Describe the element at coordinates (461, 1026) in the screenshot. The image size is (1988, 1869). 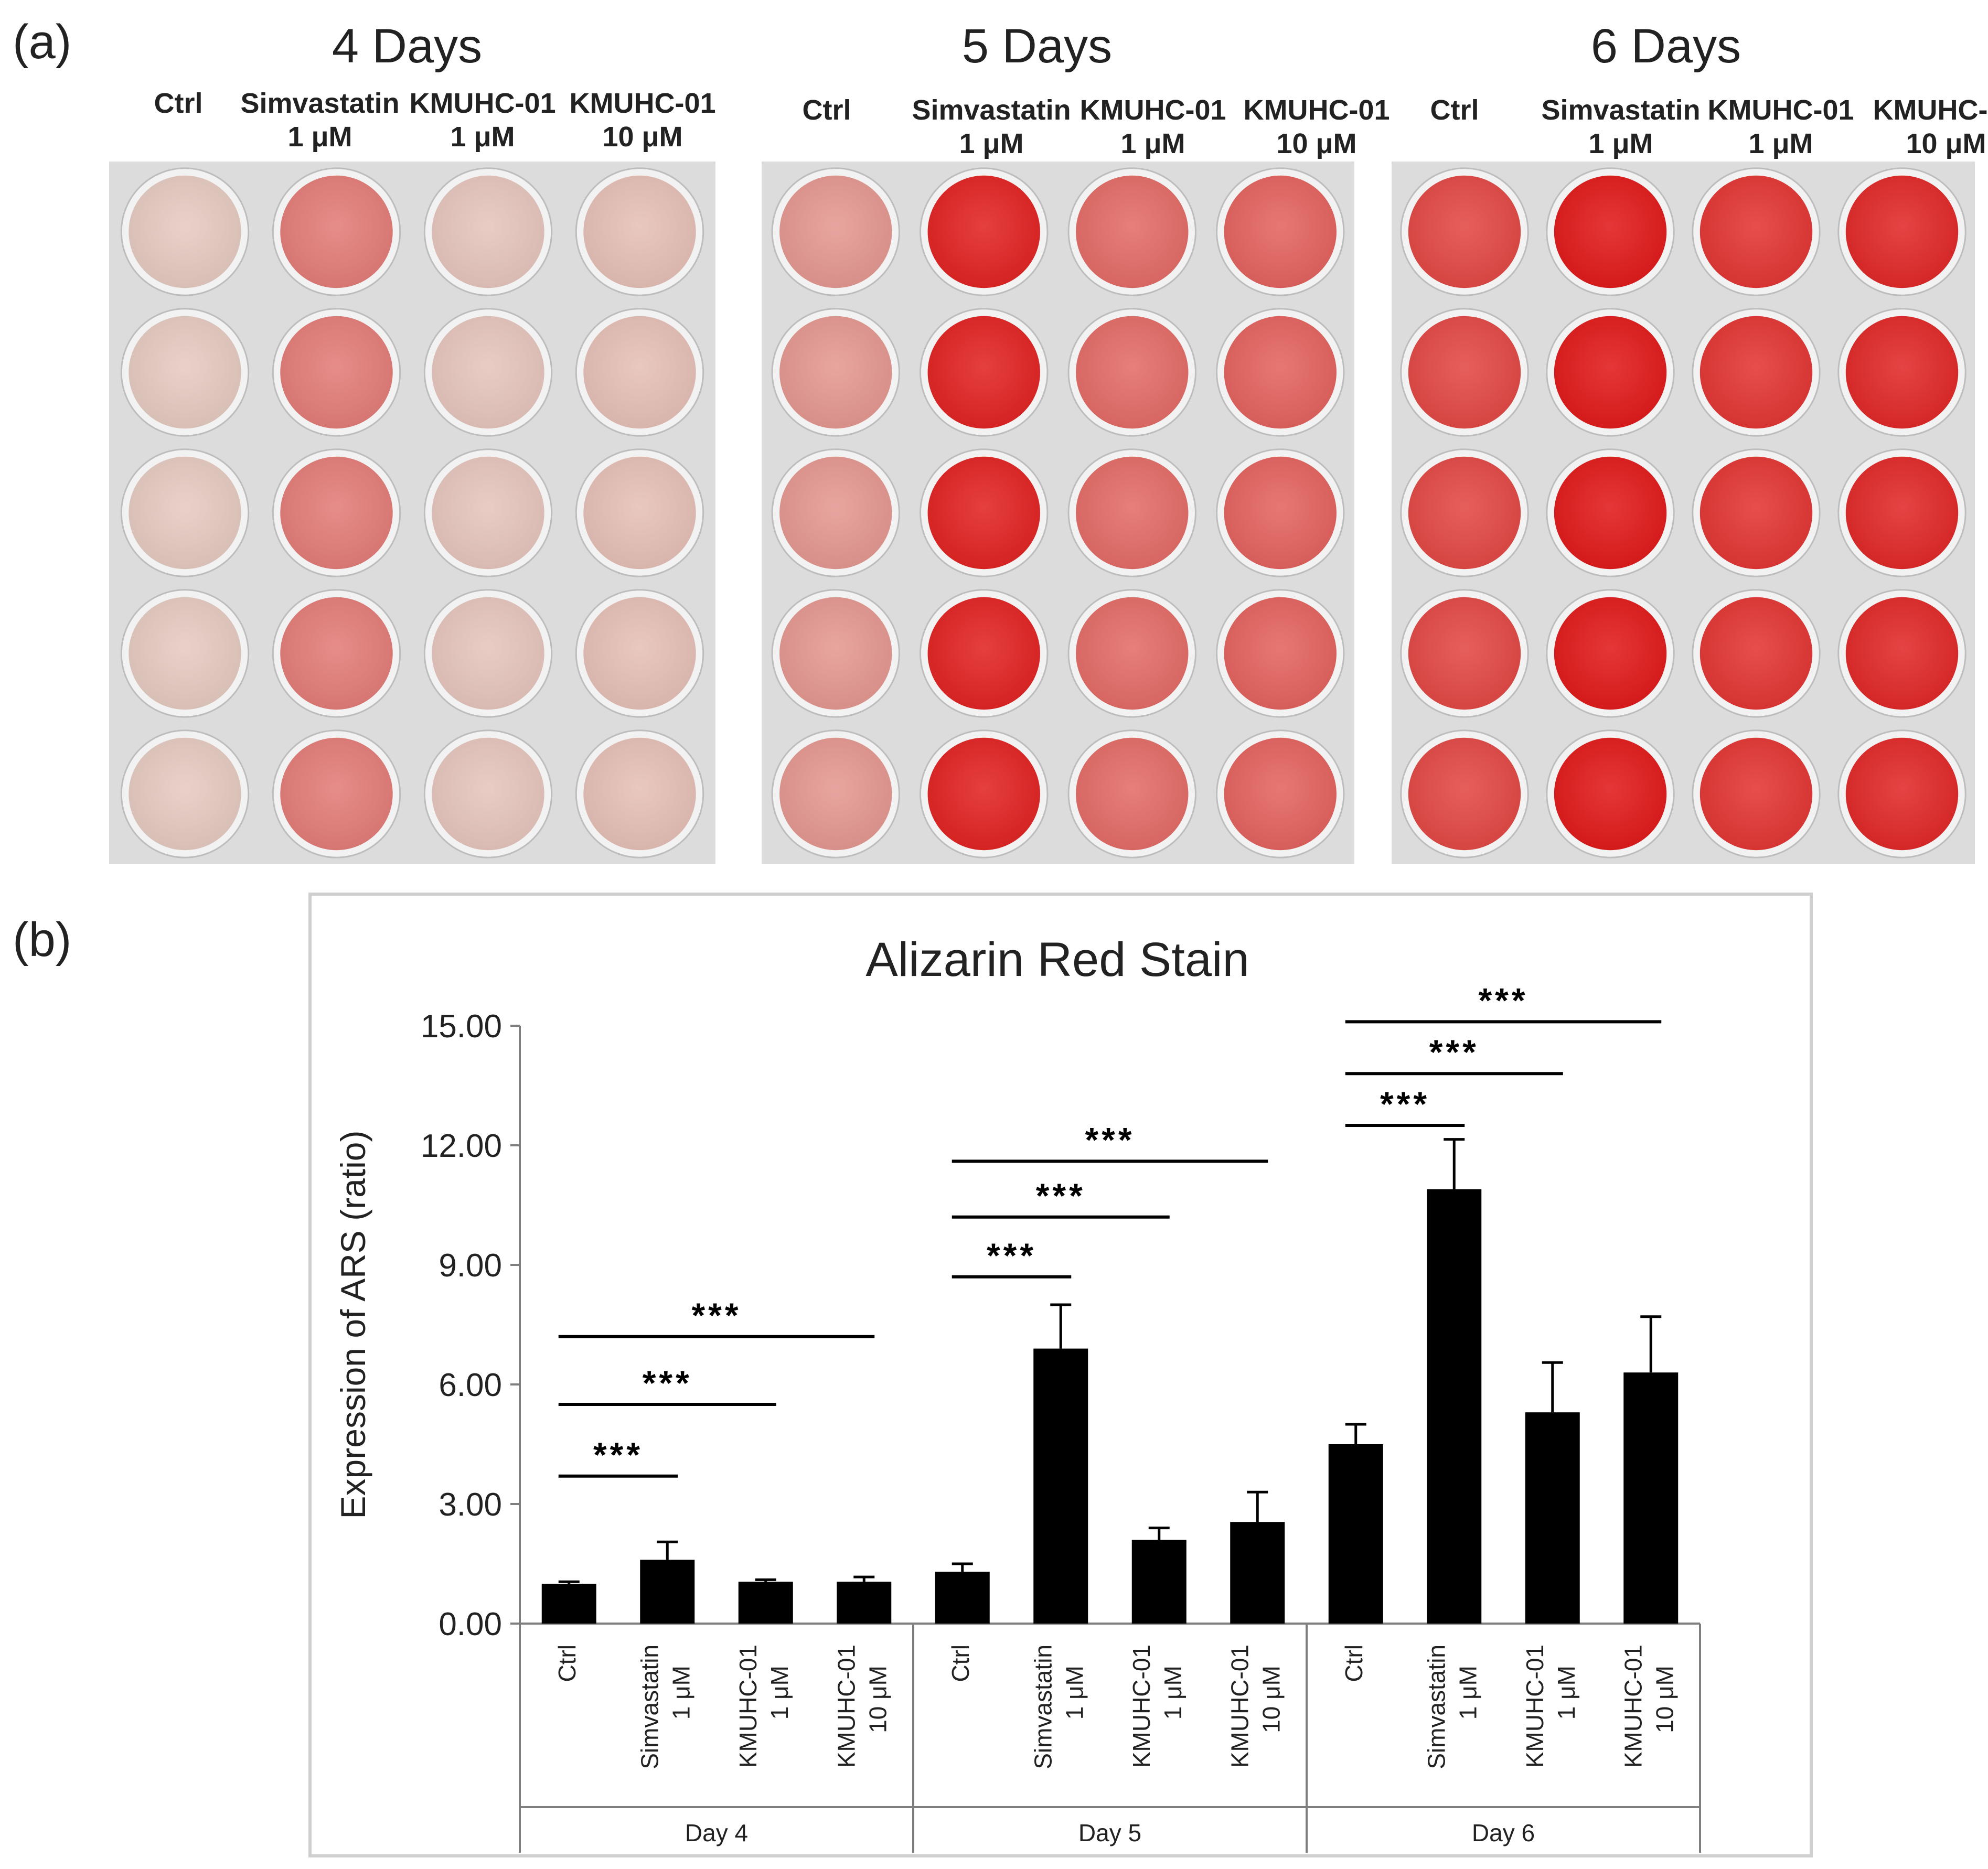
I see `y-tick-label: 15.00` at that location.